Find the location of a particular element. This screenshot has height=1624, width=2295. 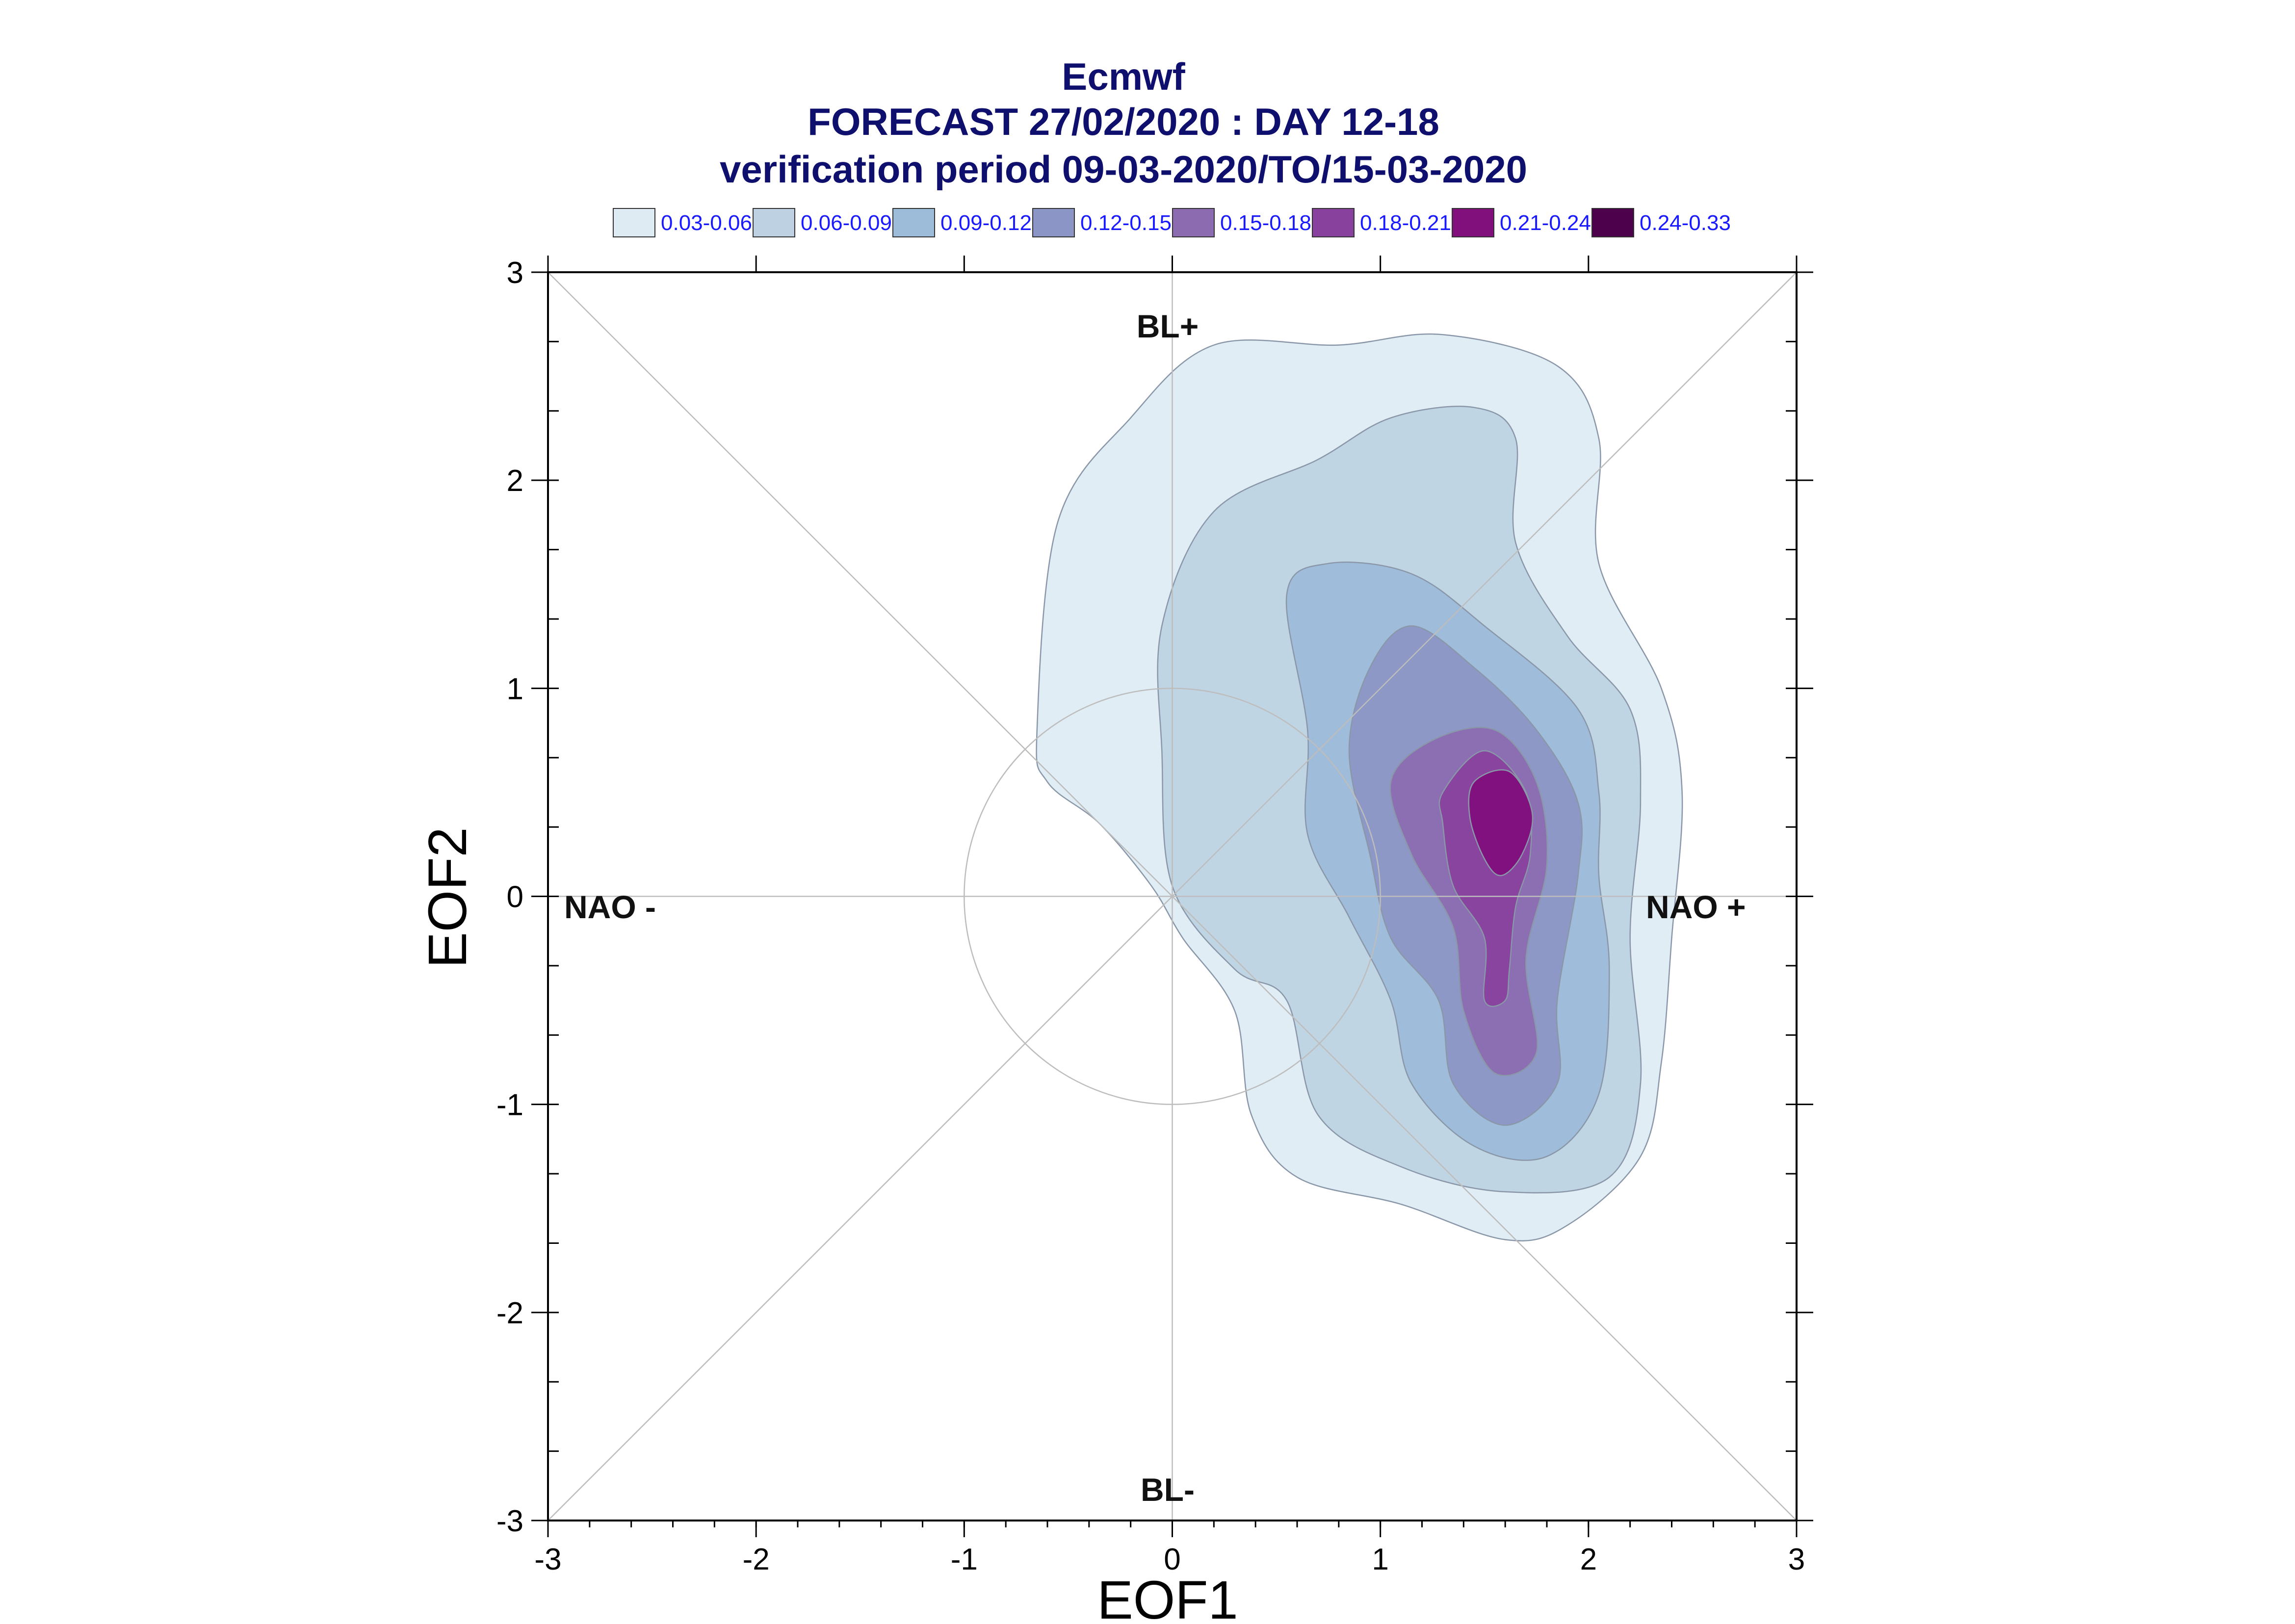

legend-label: 0.03-0.06 is located at coordinates (707, 223).